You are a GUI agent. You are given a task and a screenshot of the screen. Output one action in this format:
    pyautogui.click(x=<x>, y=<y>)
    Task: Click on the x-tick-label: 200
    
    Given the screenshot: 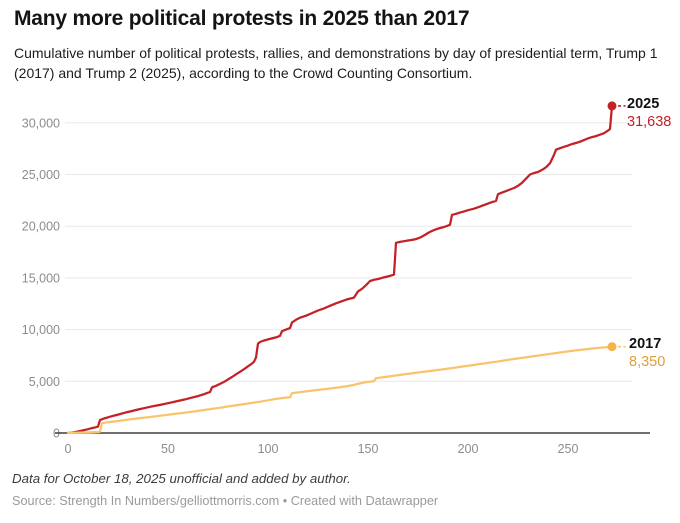 What is the action you would take?
    pyautogui.click(x=468, y=449)
    